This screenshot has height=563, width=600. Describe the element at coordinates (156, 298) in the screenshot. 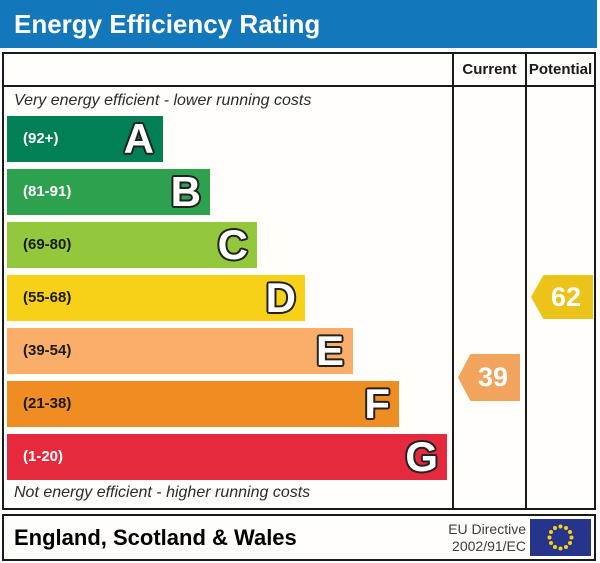

I see `band-row-d: (55-68) D` at that location.